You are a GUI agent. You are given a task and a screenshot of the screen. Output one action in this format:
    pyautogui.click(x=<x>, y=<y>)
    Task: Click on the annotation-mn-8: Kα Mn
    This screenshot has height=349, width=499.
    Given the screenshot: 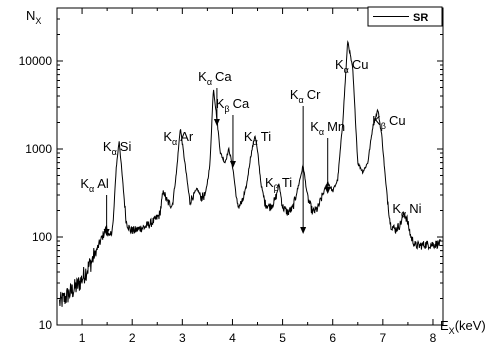 What is the action you would take?
    pyautogui.click(x=327, y=156)
    